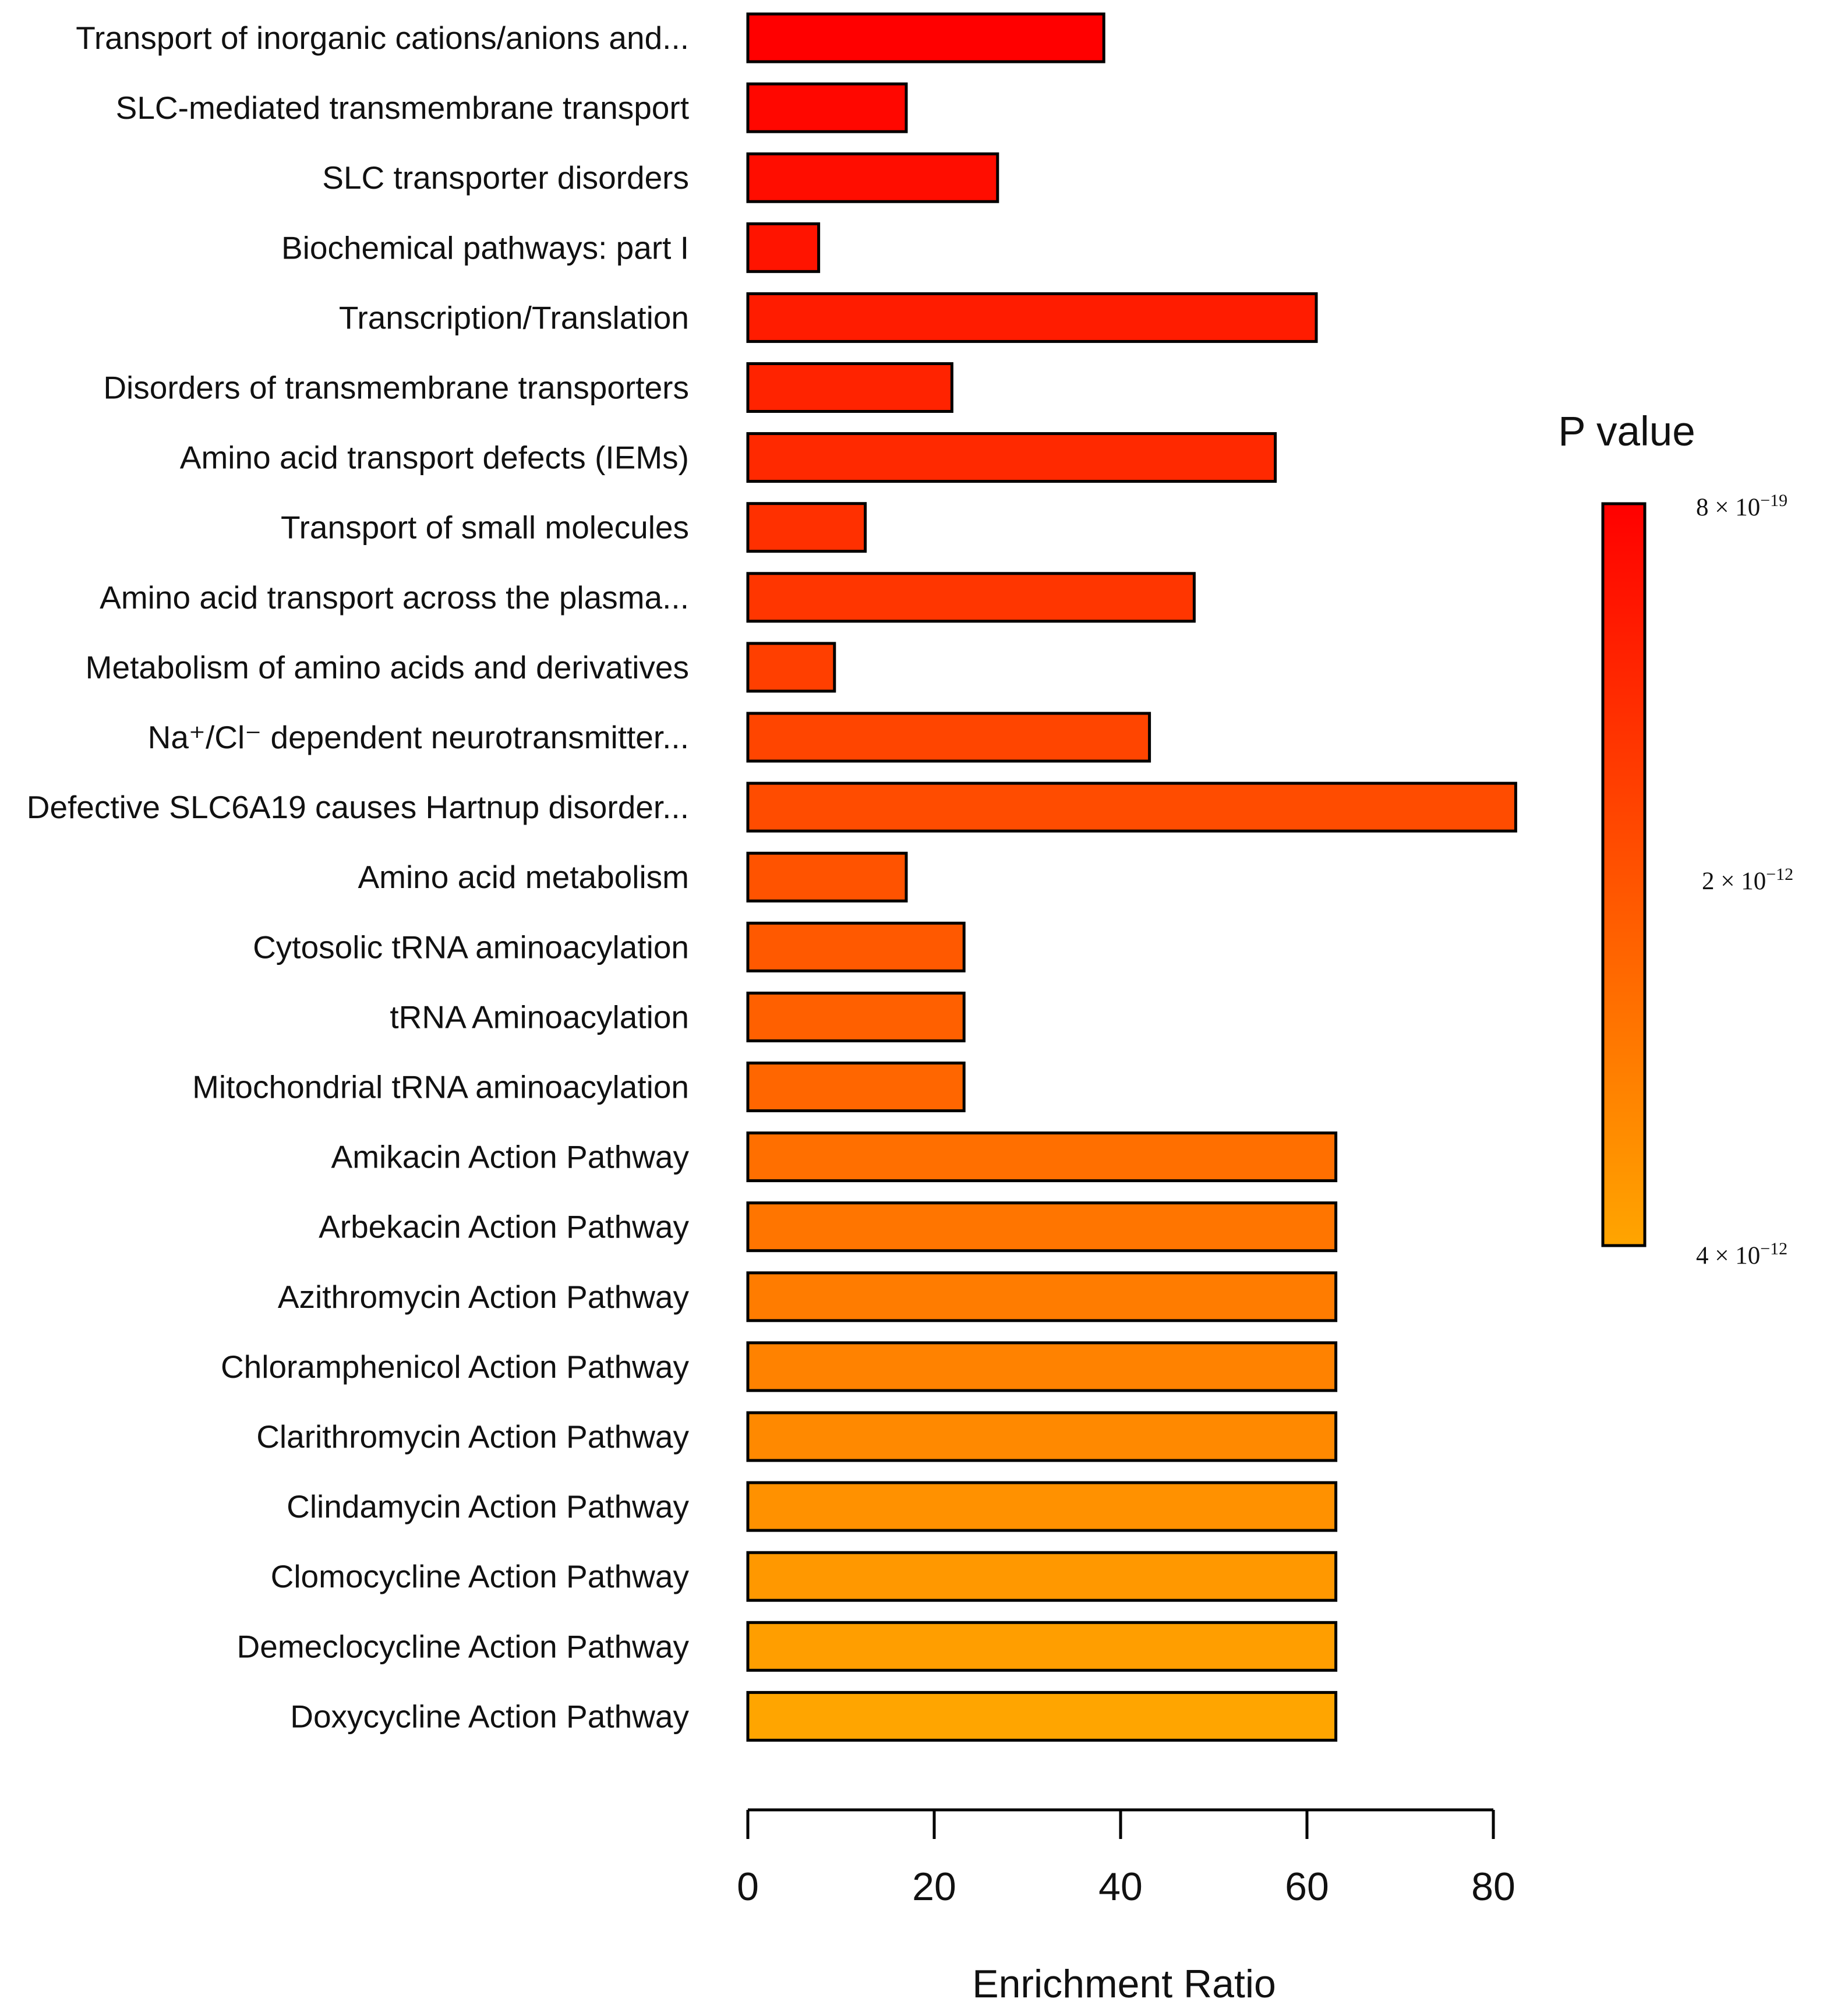 This screenshot has width=1823, height=2016. What do you see at coordinates (934, 1887) in the screenshot?
I see `x-tick-label: 20` at bounding box center [934, 1887].